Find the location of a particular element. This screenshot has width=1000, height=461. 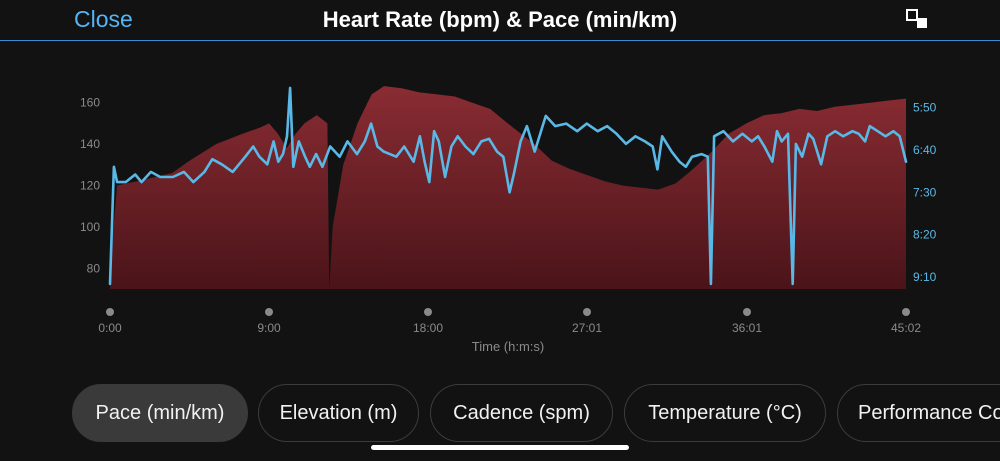

metric-tab: Pace (min/km) is located at coordinates (160, 413).